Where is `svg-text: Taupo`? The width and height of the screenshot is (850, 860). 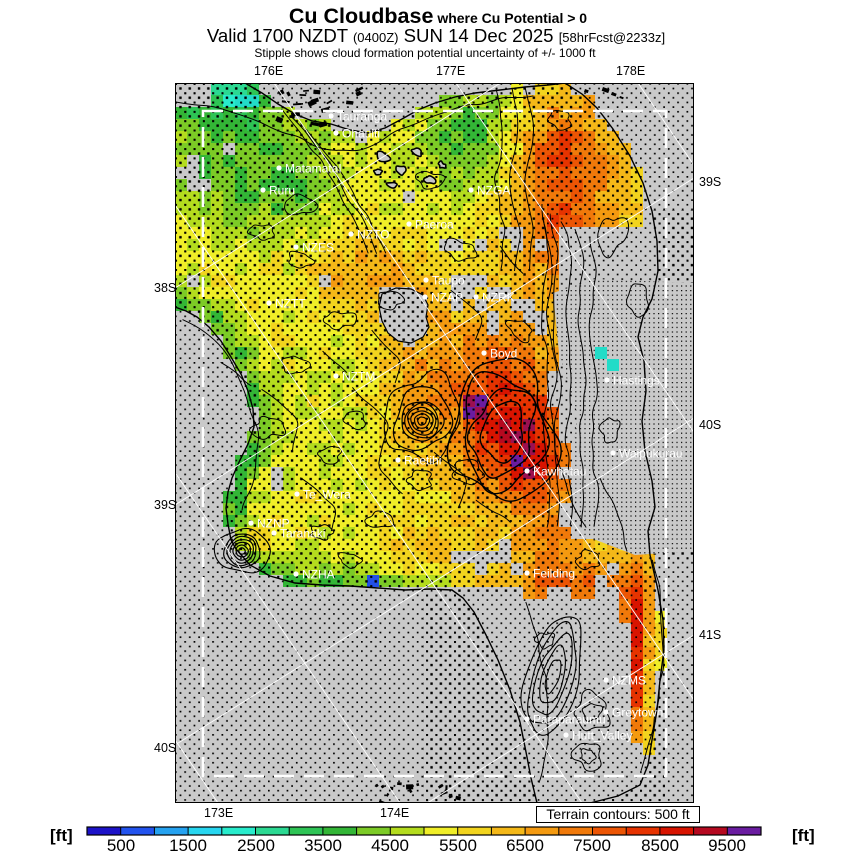
svg-text: Taupo is located at coordinates (448, 281).